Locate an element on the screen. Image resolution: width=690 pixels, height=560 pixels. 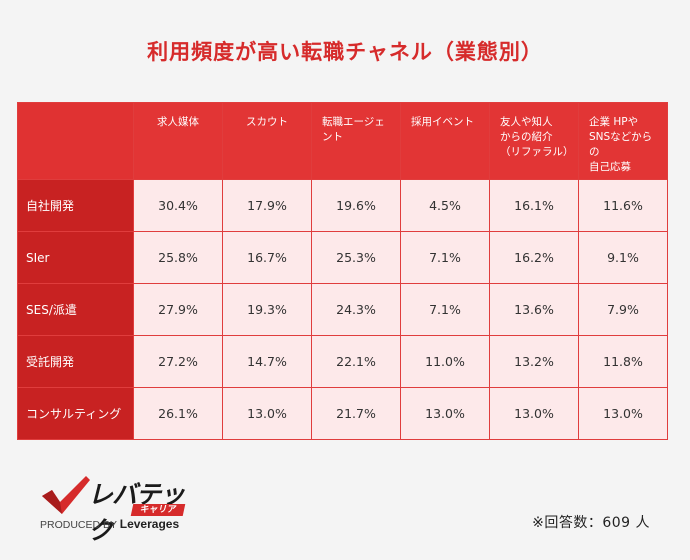
data-cell: 4.5% is located at coordinates (445, 205).